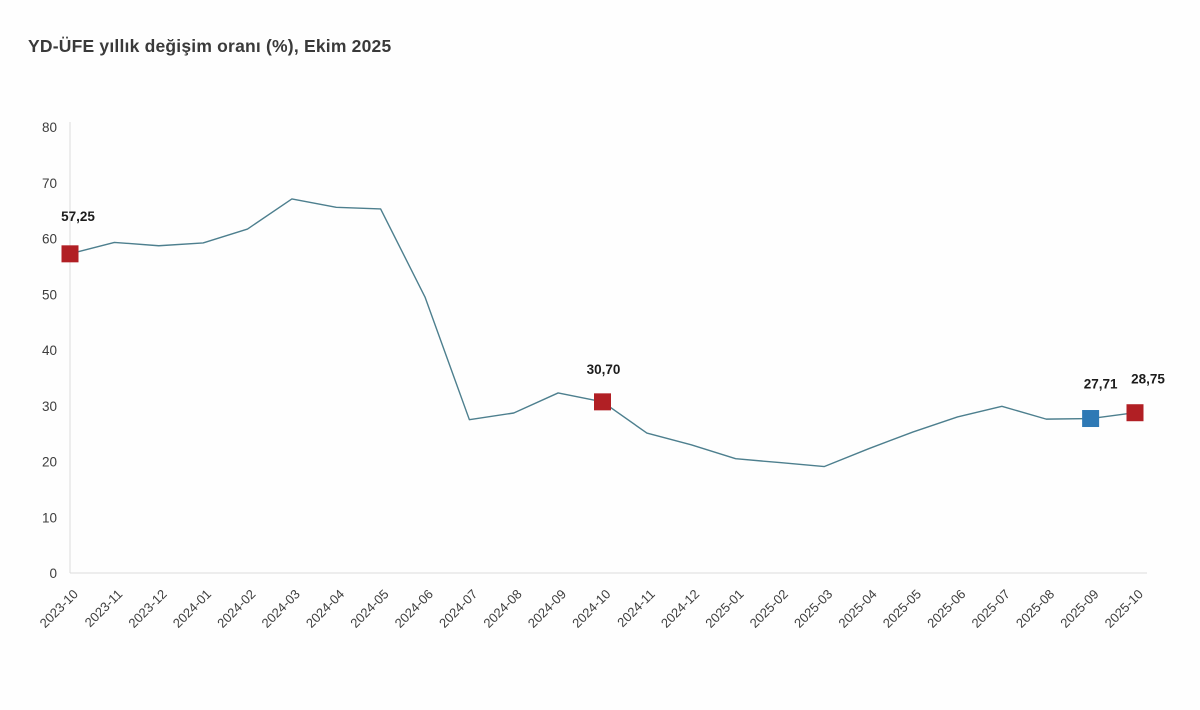  Describe the element at coordinates (49, 294) in the screenshot. I see `y-tick-label: 50` at that location.